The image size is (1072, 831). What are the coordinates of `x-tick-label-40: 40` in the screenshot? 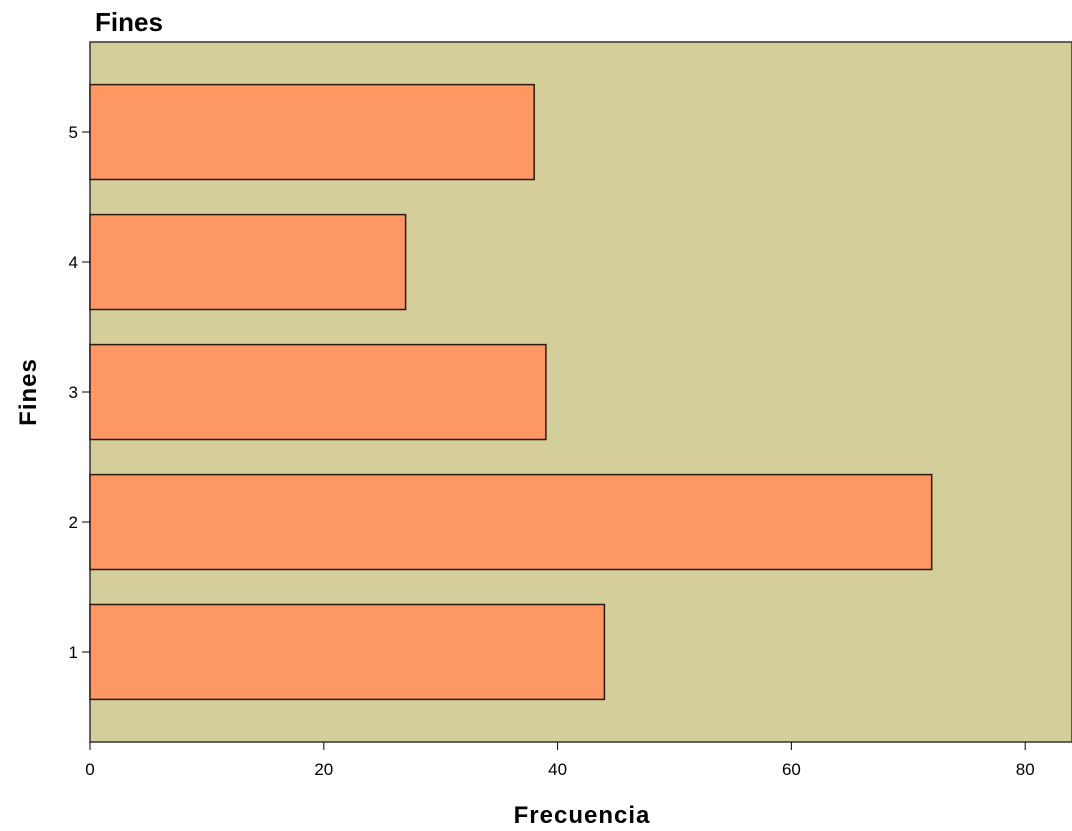 It's located at (557, 769).